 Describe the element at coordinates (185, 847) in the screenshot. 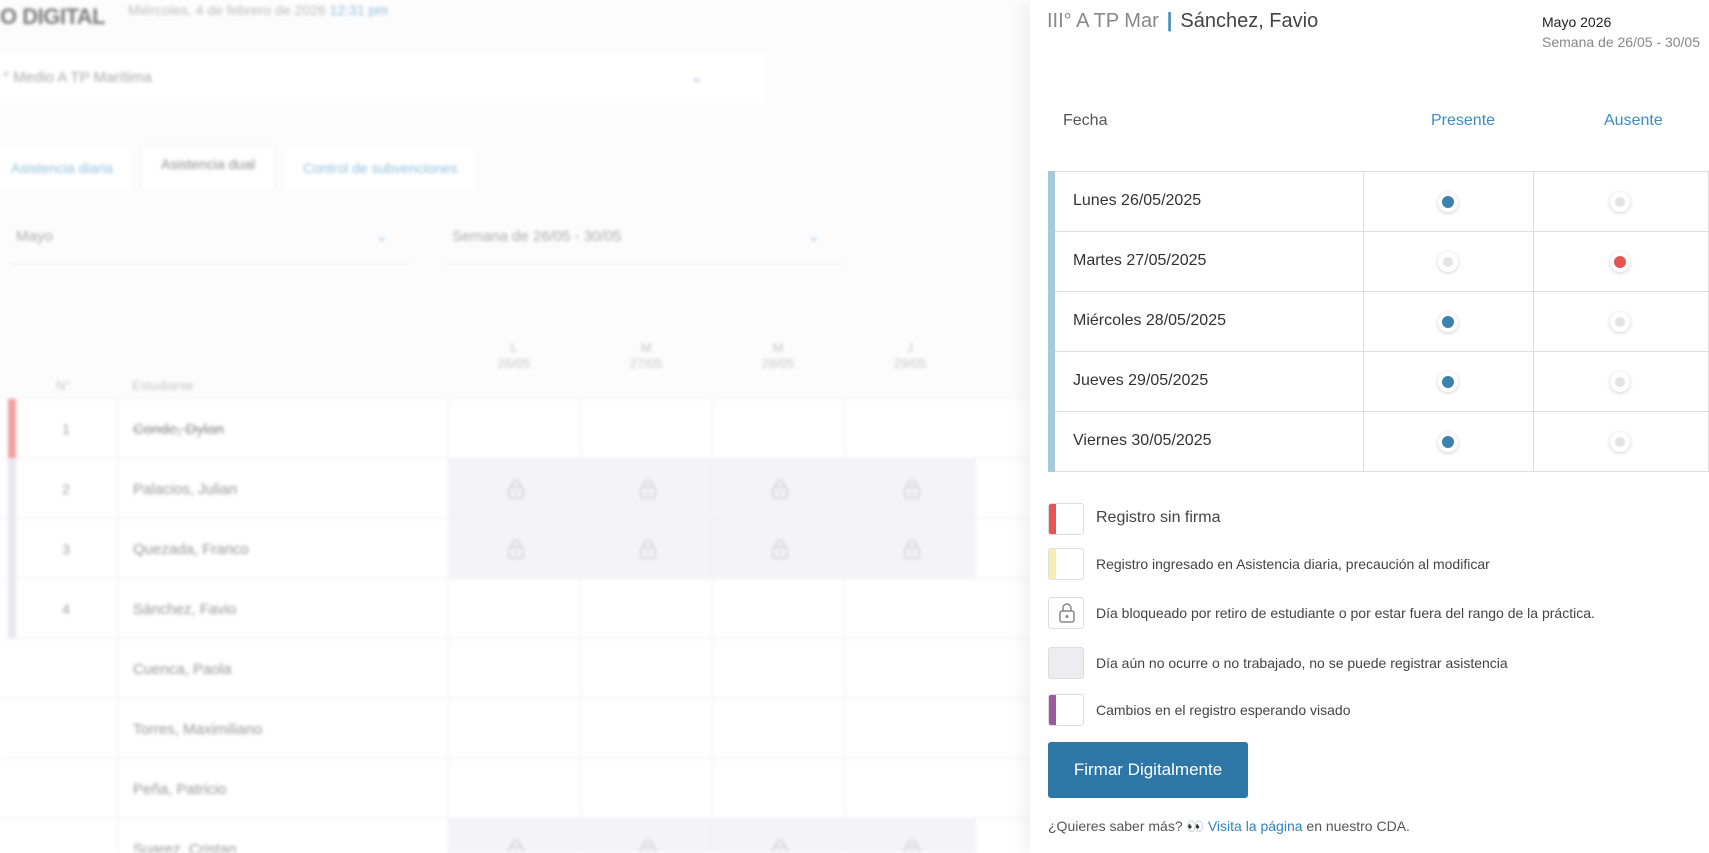

I see `student-name: Suarez, Cristan` at that location.